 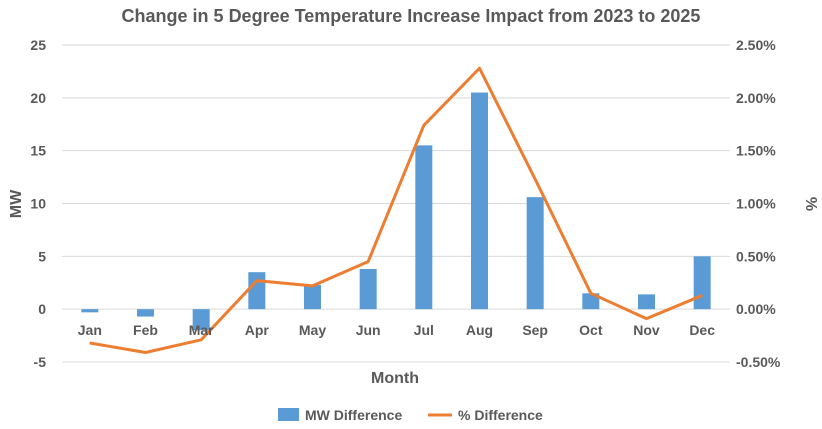 What do you see at coordinates (424, 330) in the screenshot?
I see `x-tick-label: Jul` at bounding box center [424, 330].